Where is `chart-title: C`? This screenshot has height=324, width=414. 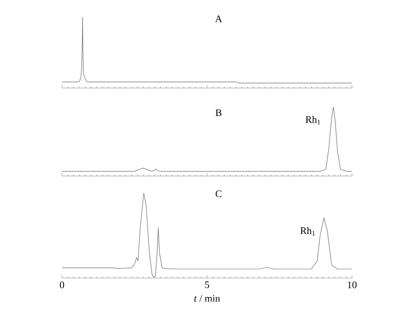 chart-title: C is located at coordinates (219, 194).